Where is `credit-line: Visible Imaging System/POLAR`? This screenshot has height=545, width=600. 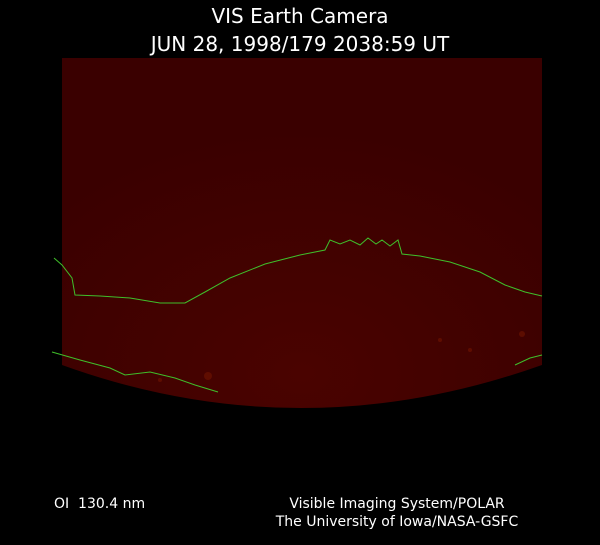
credit-line: Visible Imaging System/POLAR is located at coordinates (397, 504).